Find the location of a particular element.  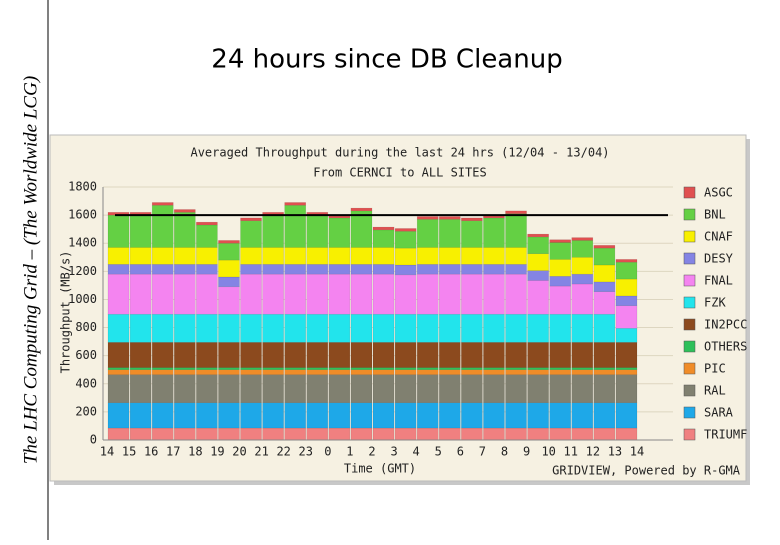

legend-label: TRIUMF is located at coordinates (725, 435).